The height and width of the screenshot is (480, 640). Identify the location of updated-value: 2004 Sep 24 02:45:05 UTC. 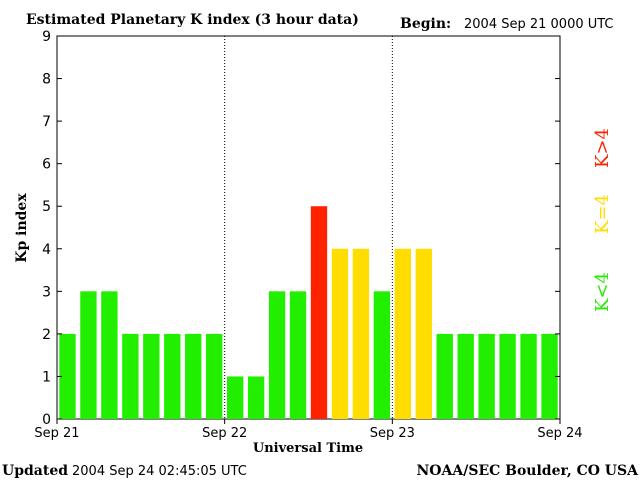
(159, 471).